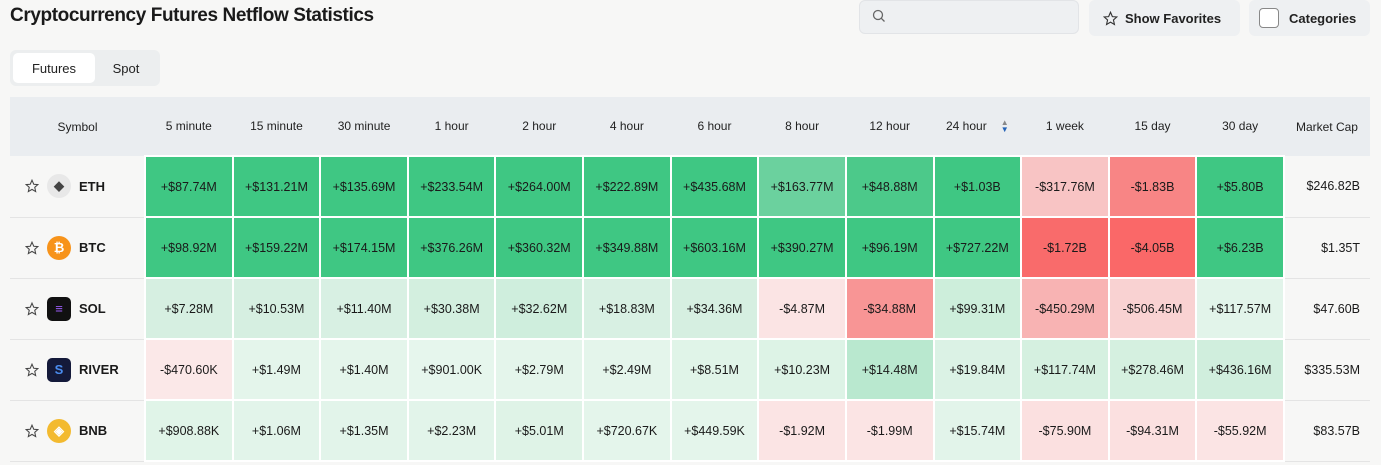 This screenshot has width=1381, height=465. I want to click on column-header-label: 15 minute, so click(276, 126).